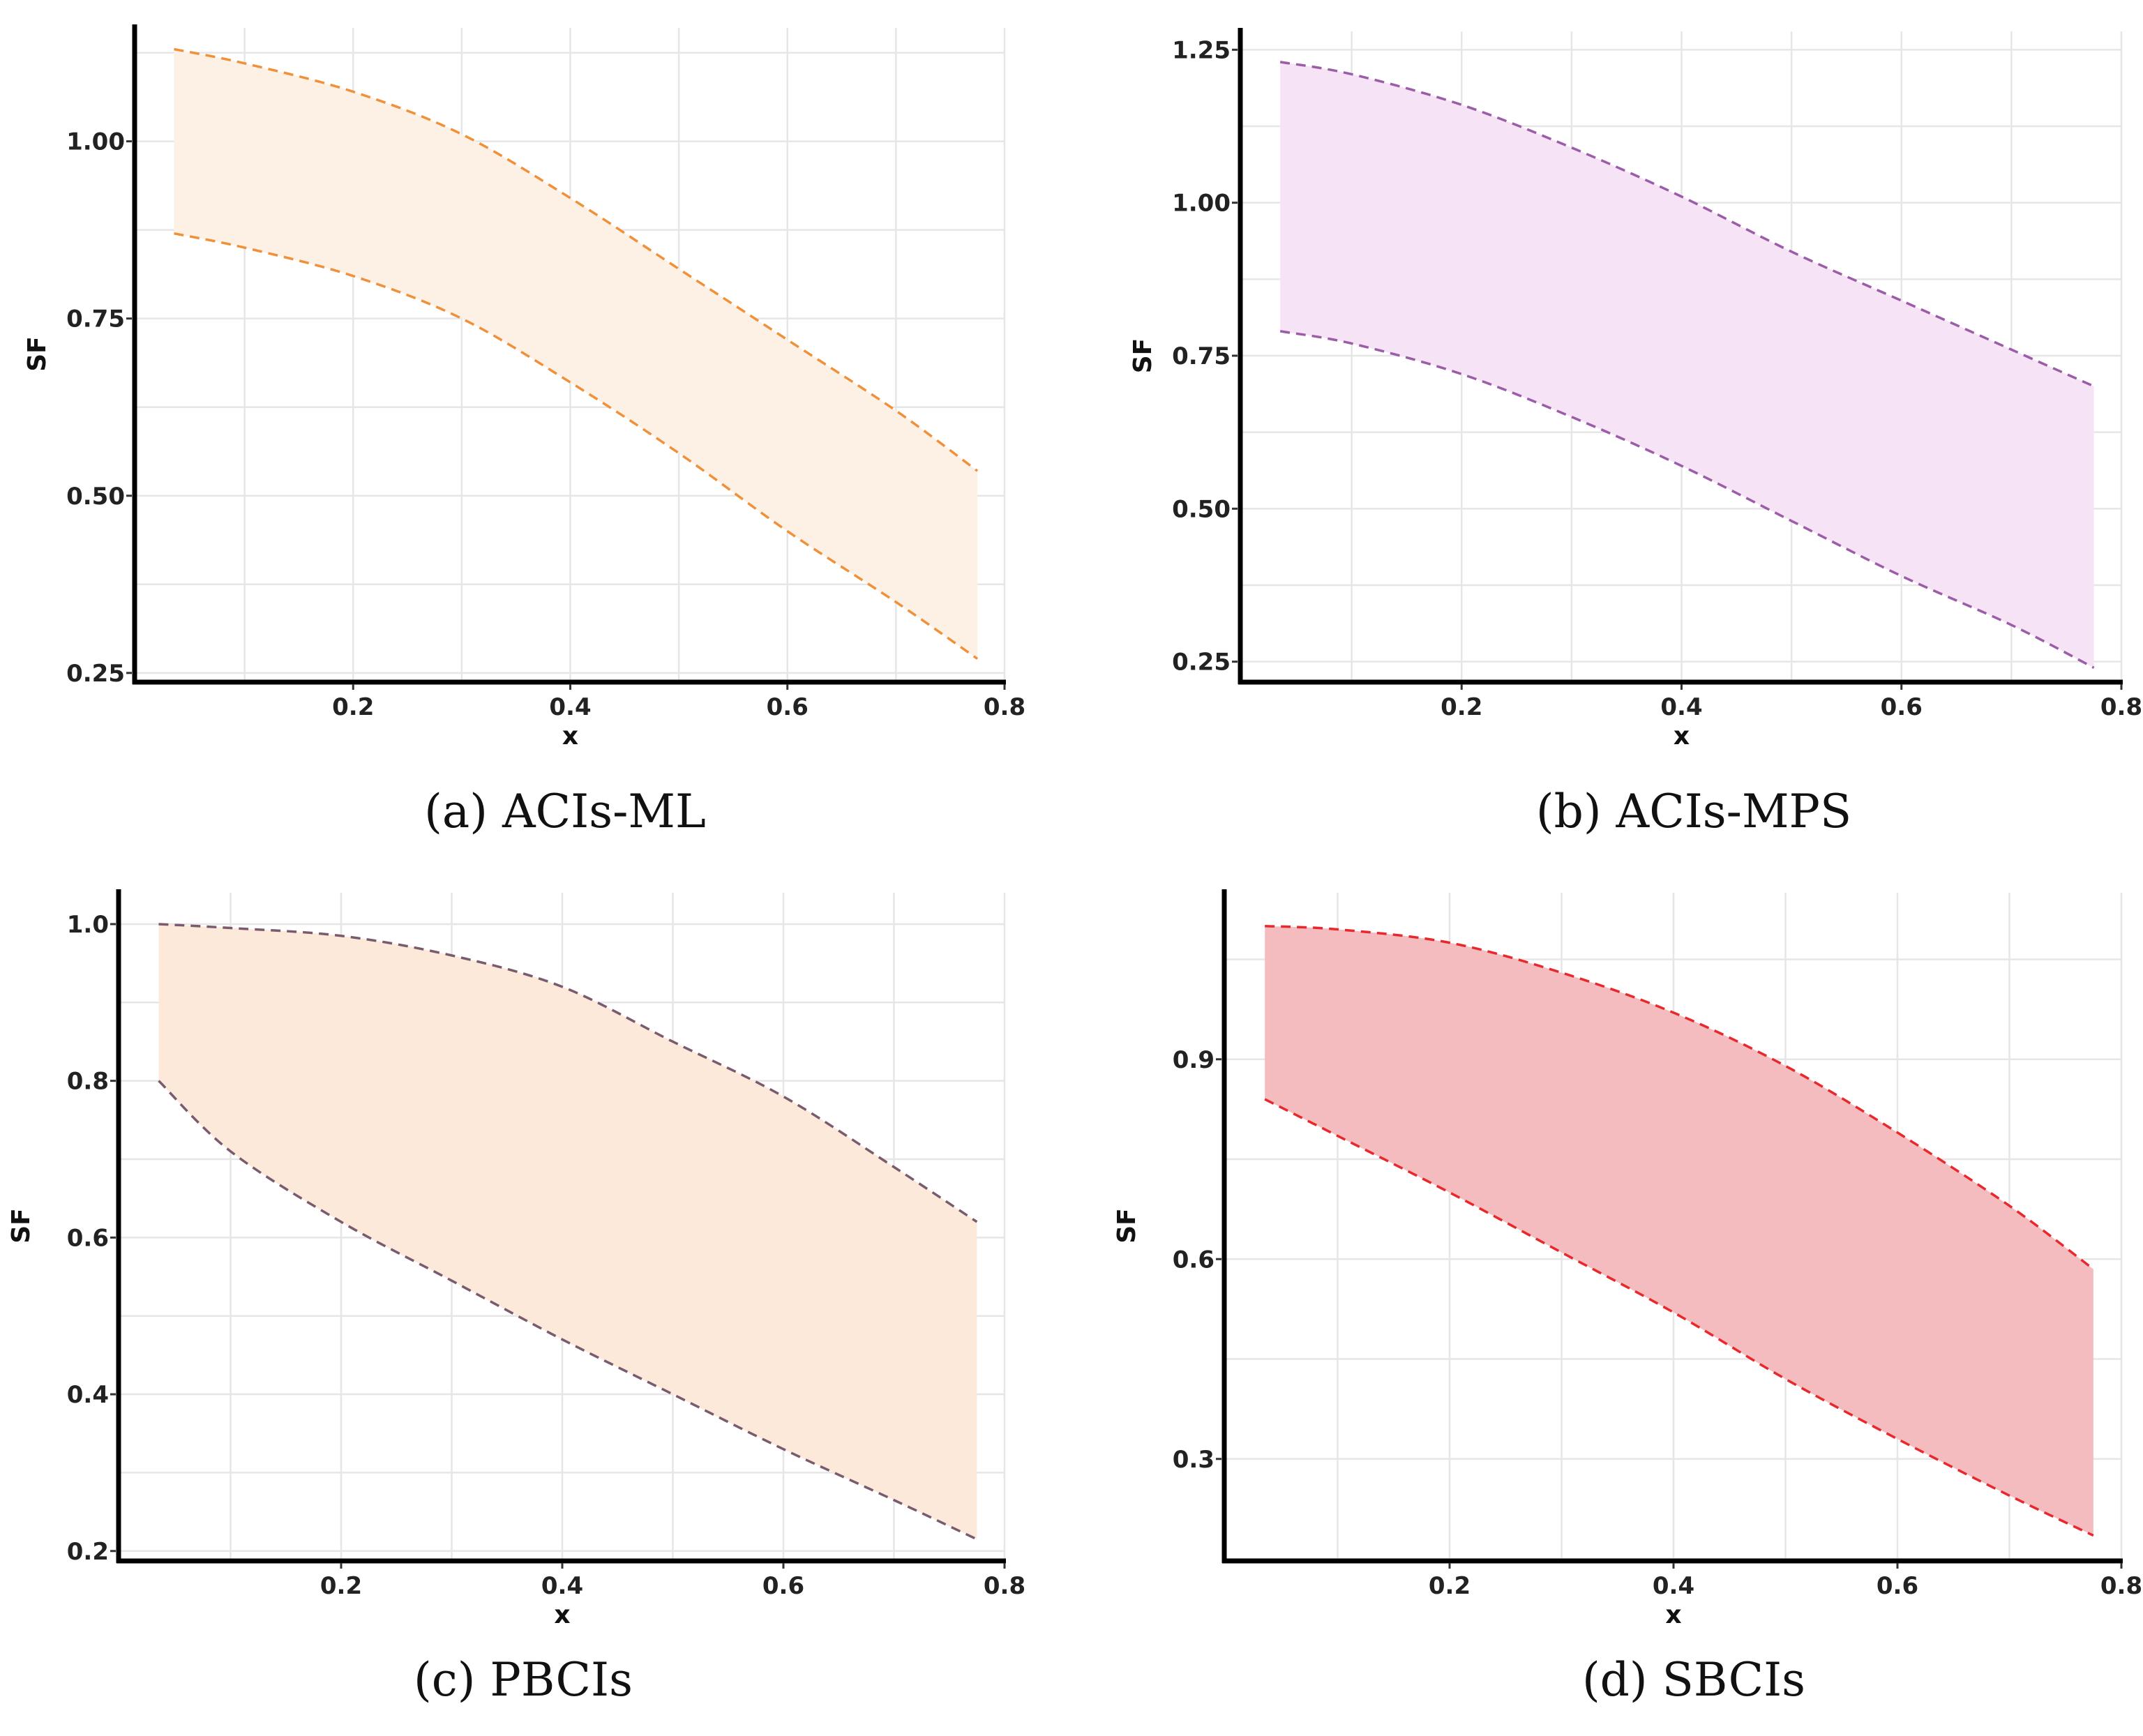  Describe the element at coordinates (1202, 50) in the screenshot. I see `y-tick-label: 1.25` at that location.